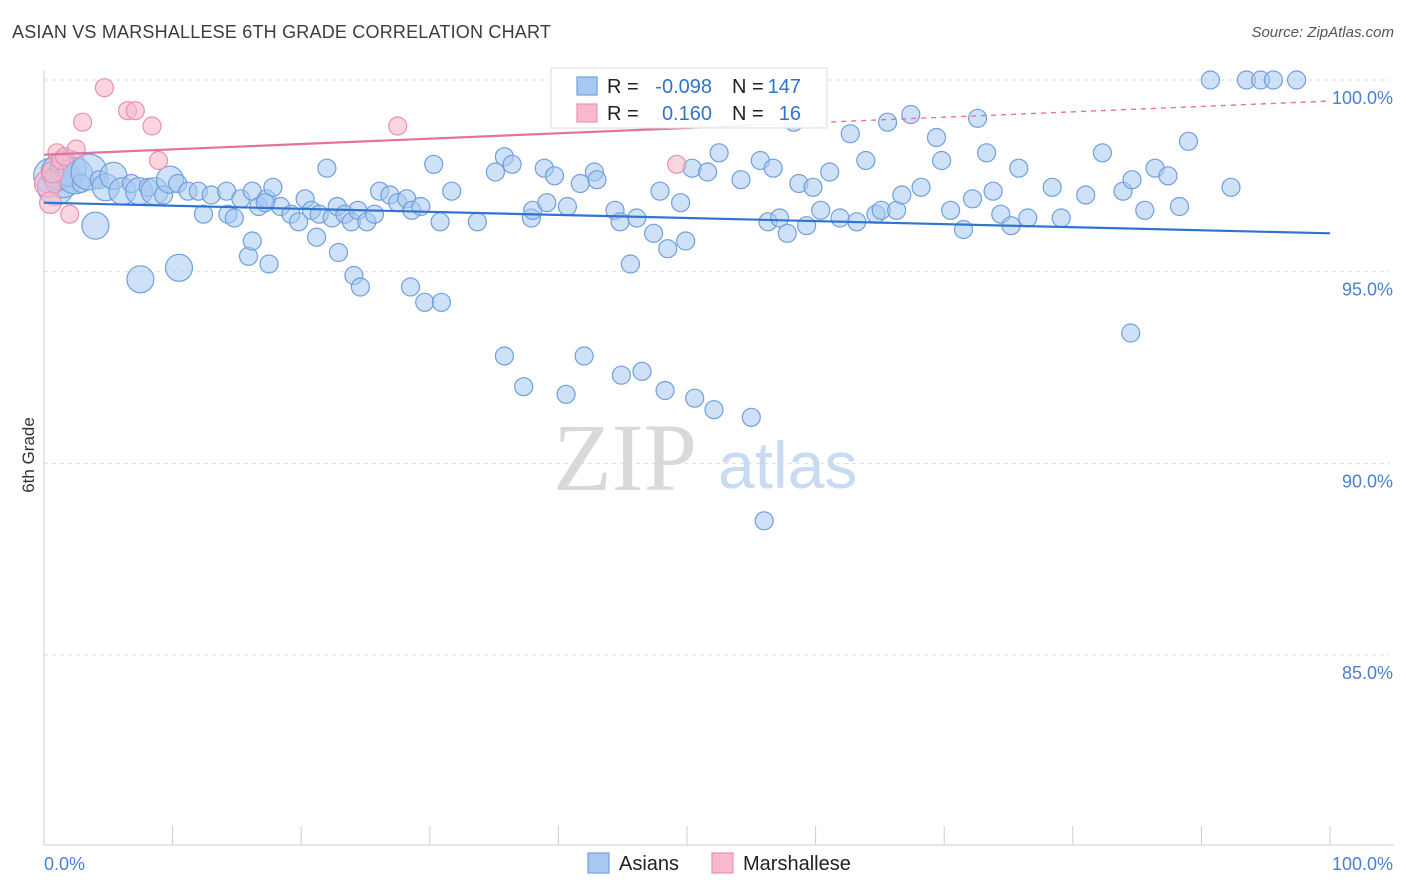 This screenshot has width=1406, height=892. What do you see at coordinates (1362, 98) in the screenshot?
I see `y-tick-label: 100.0%` at bounding box center [1362, 98].